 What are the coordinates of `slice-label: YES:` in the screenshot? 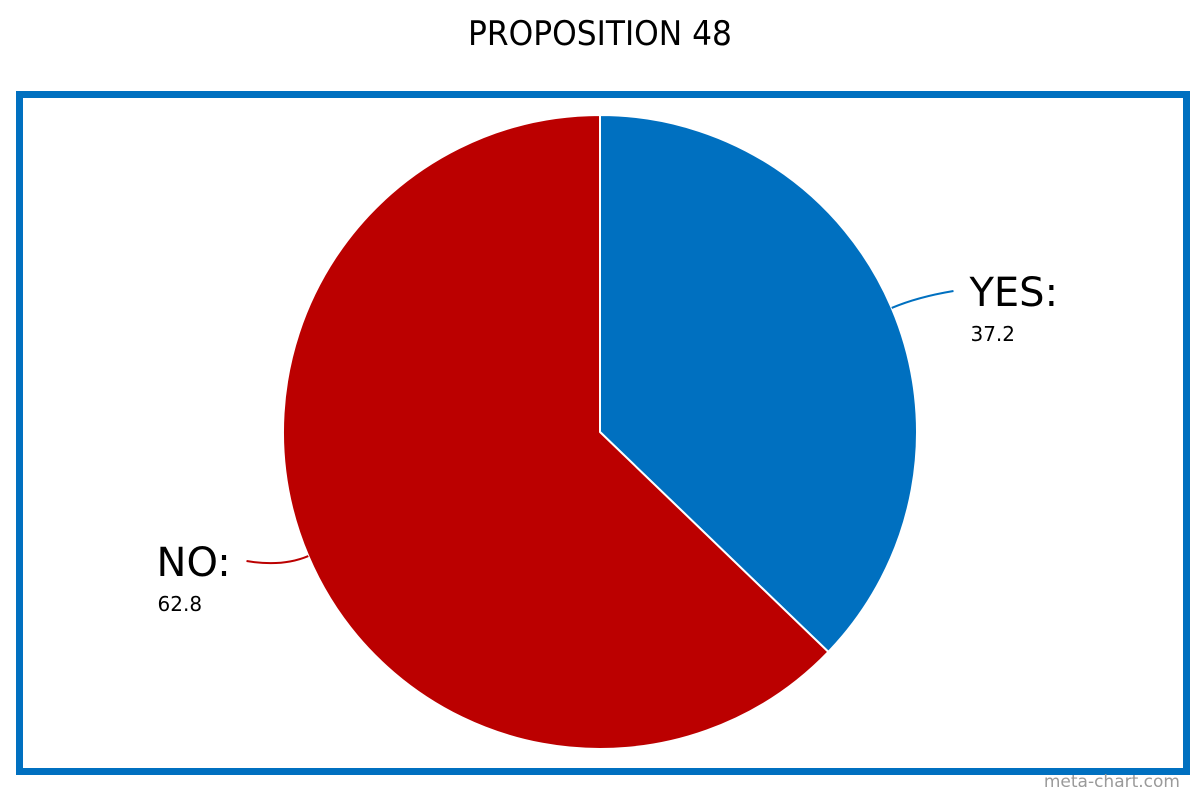 It's located at (1013, 293).